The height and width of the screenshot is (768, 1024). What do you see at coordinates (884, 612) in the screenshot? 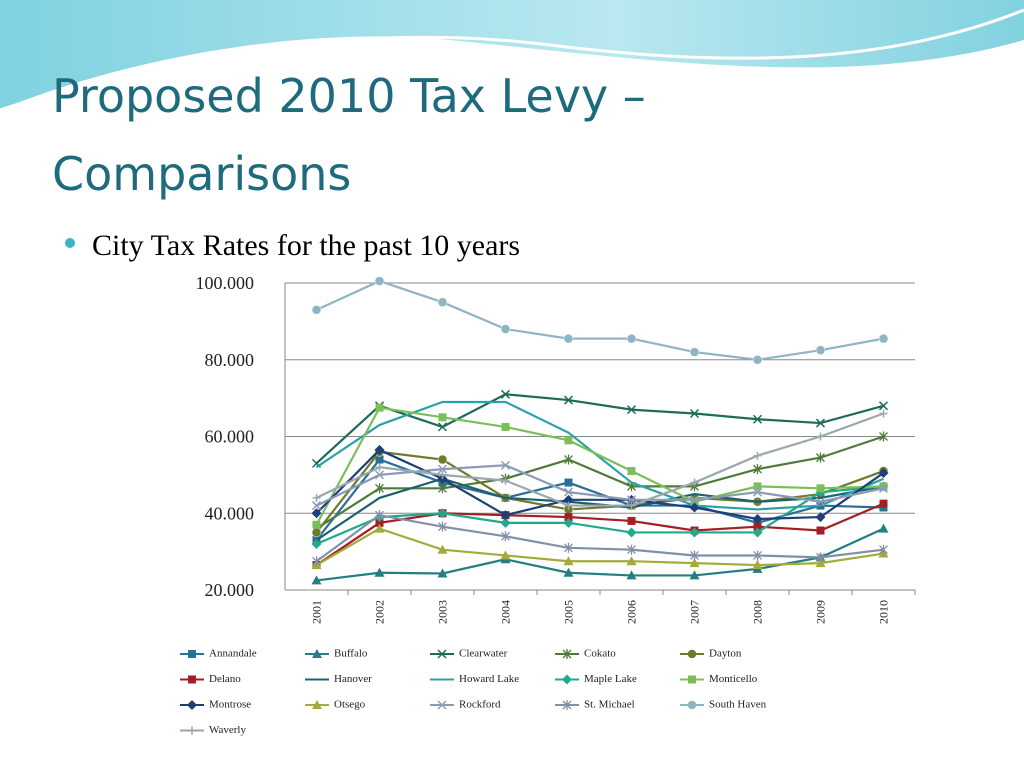
I see `x-tick-label: 2010` at bounding box center [884, 612].